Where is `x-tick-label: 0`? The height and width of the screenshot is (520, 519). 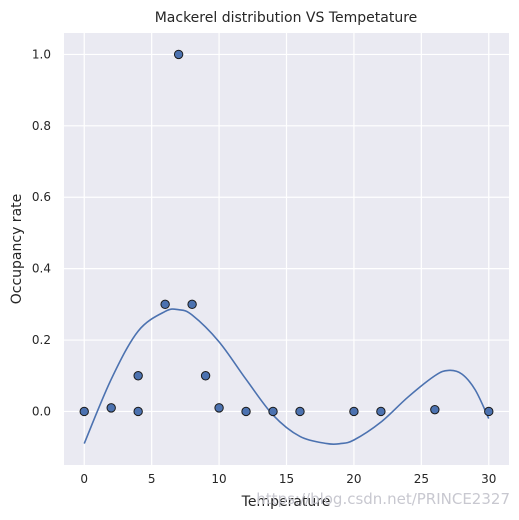 x-tick-label: 0 is located at coordinates (84, 479).